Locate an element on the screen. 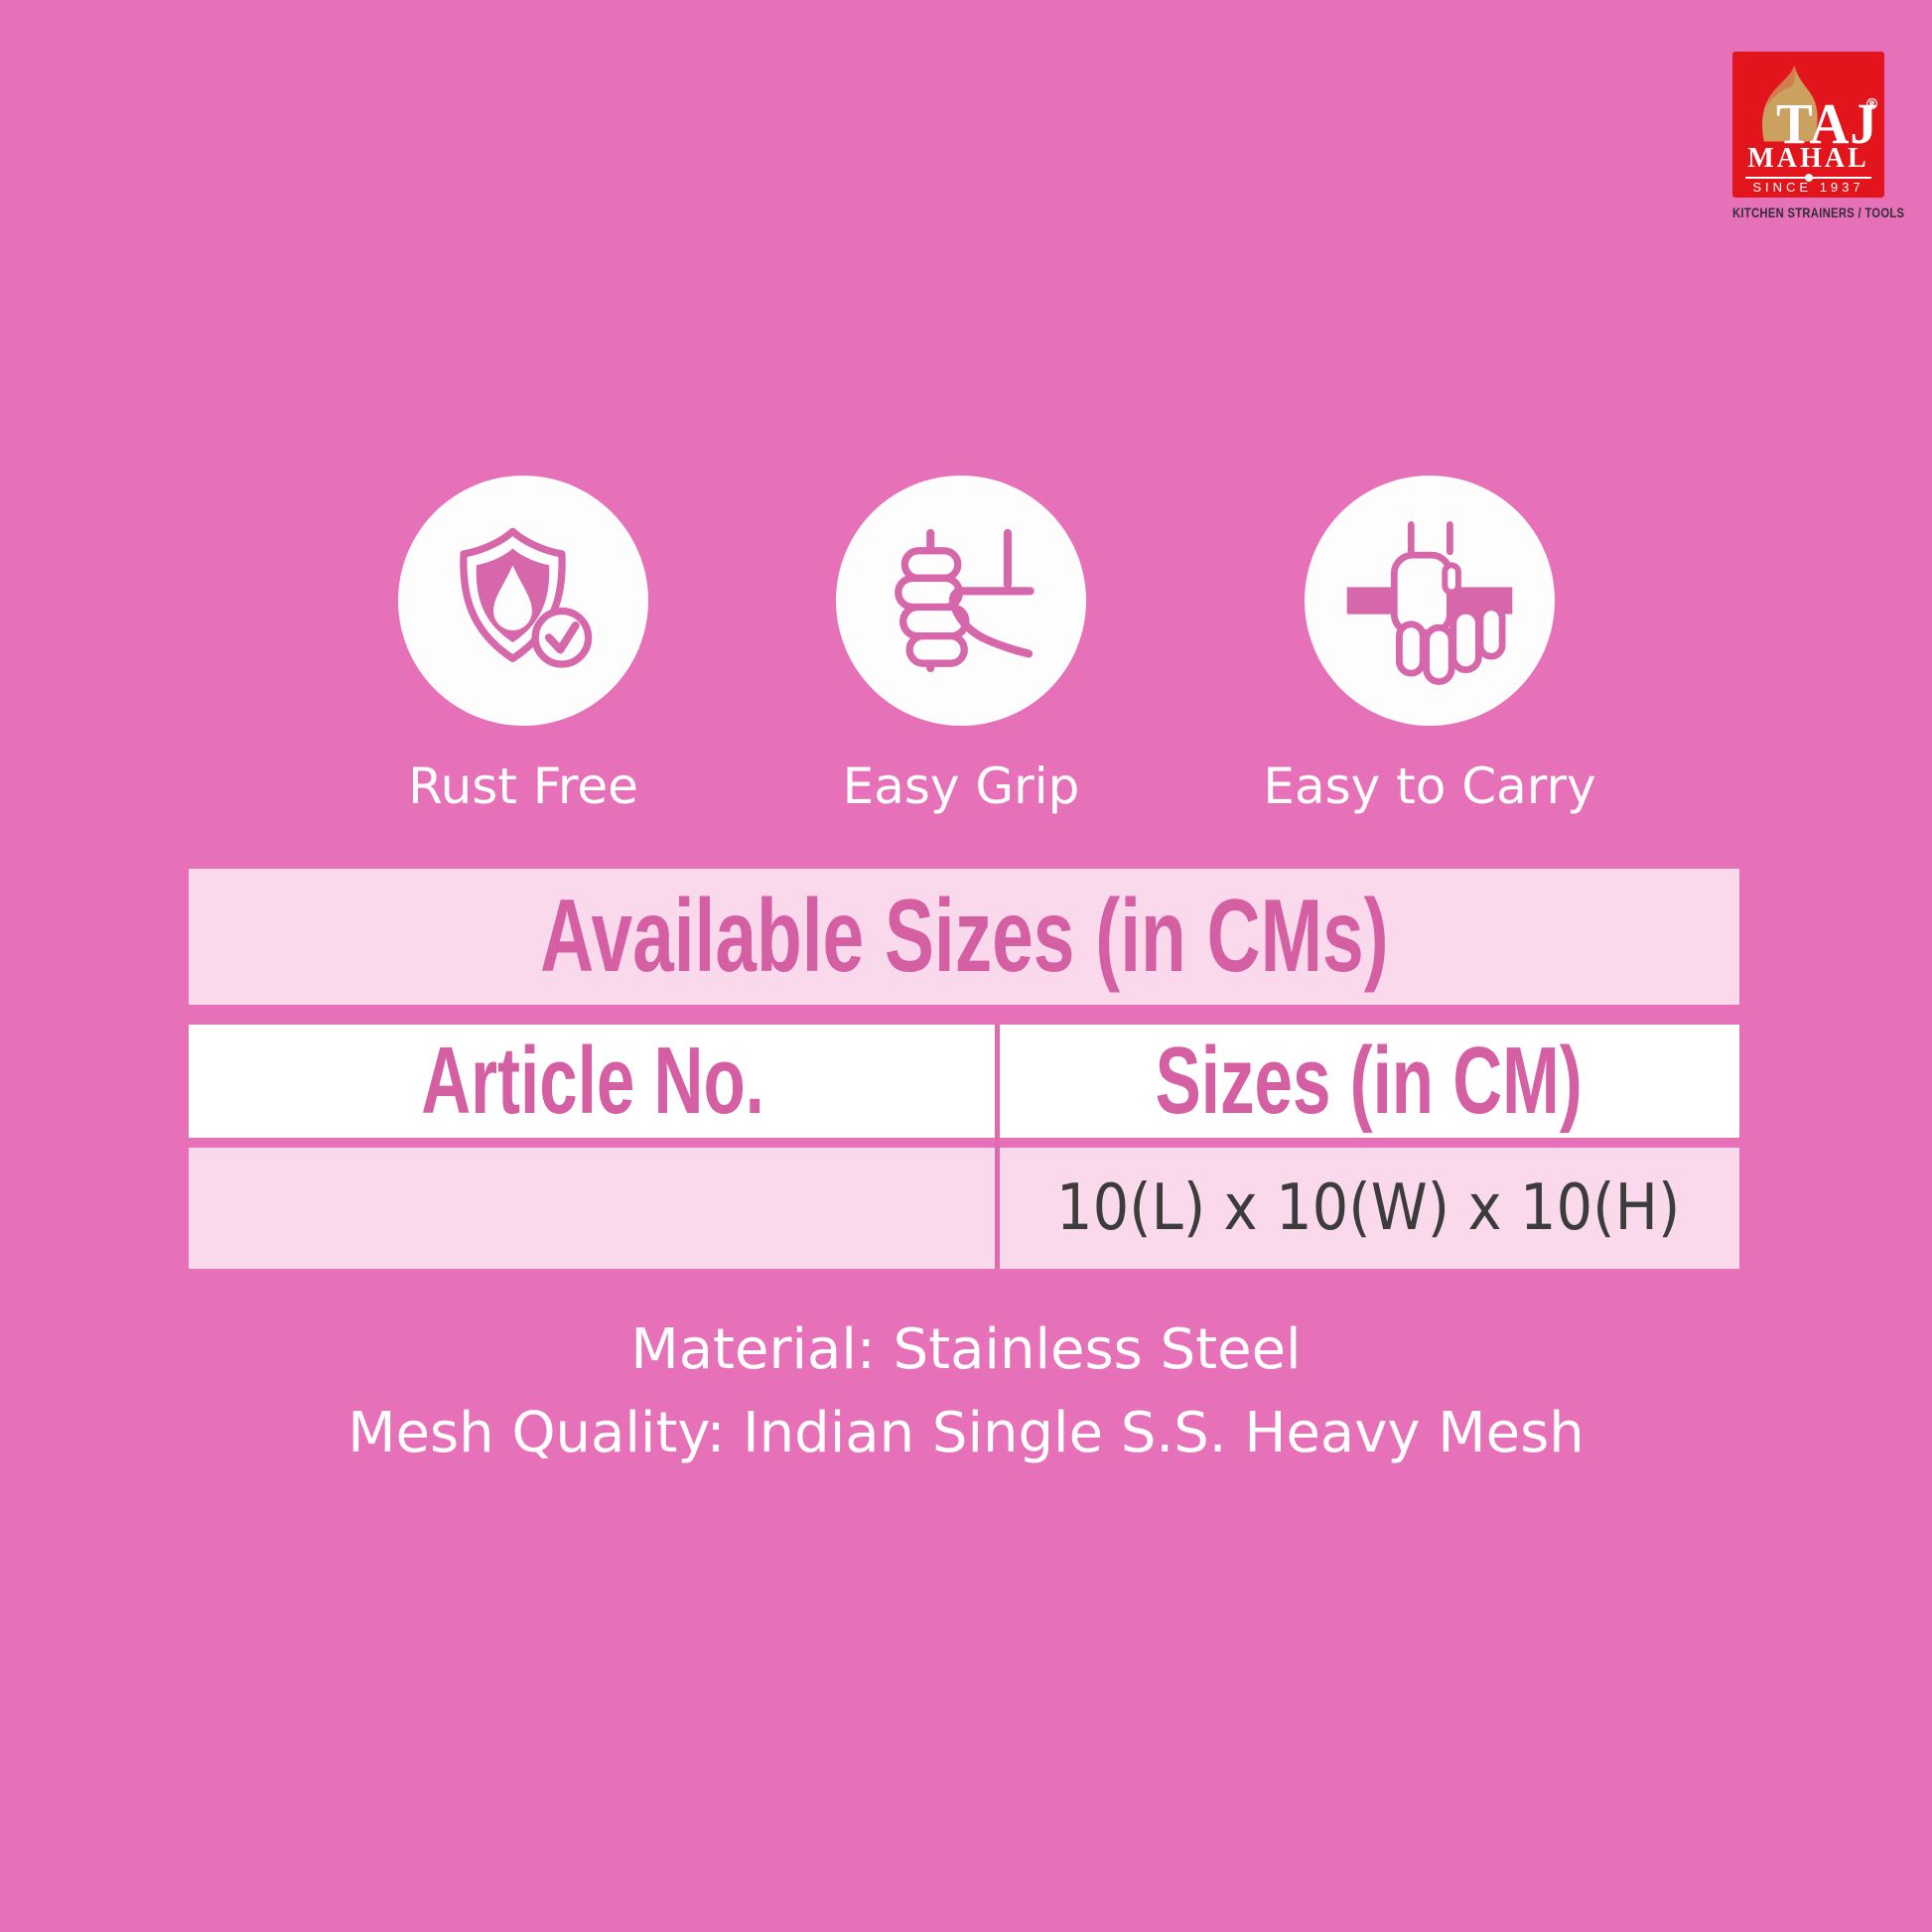  feature-easy-carry: Easy to Carry is located at coordinates (1430, 645).